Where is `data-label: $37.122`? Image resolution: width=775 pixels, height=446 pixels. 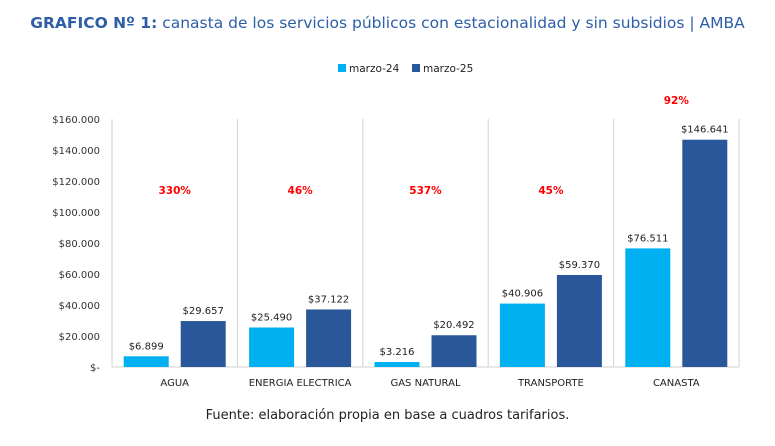
data-label: $37.122 is located at coordinates (328, 299).